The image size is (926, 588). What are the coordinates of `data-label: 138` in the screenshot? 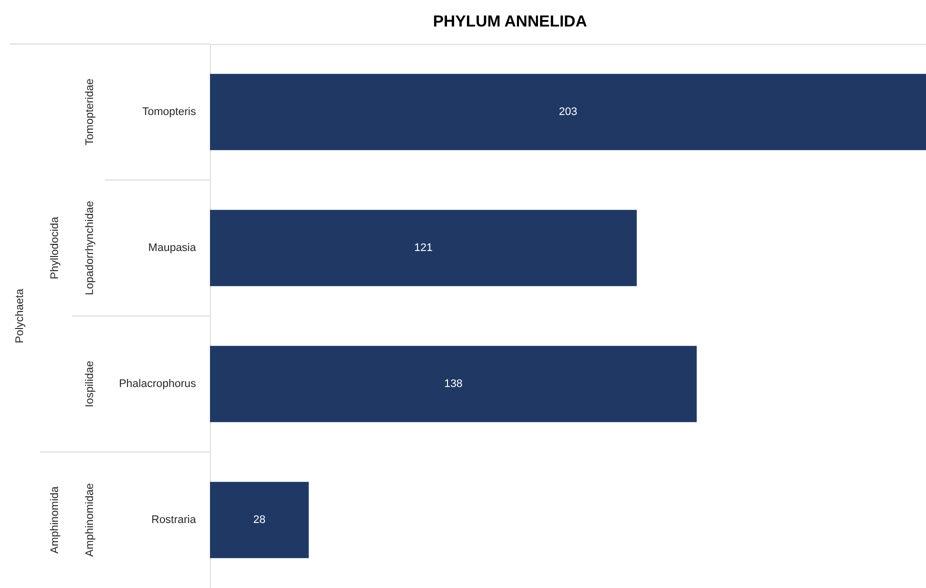 It's located at (453, 384).